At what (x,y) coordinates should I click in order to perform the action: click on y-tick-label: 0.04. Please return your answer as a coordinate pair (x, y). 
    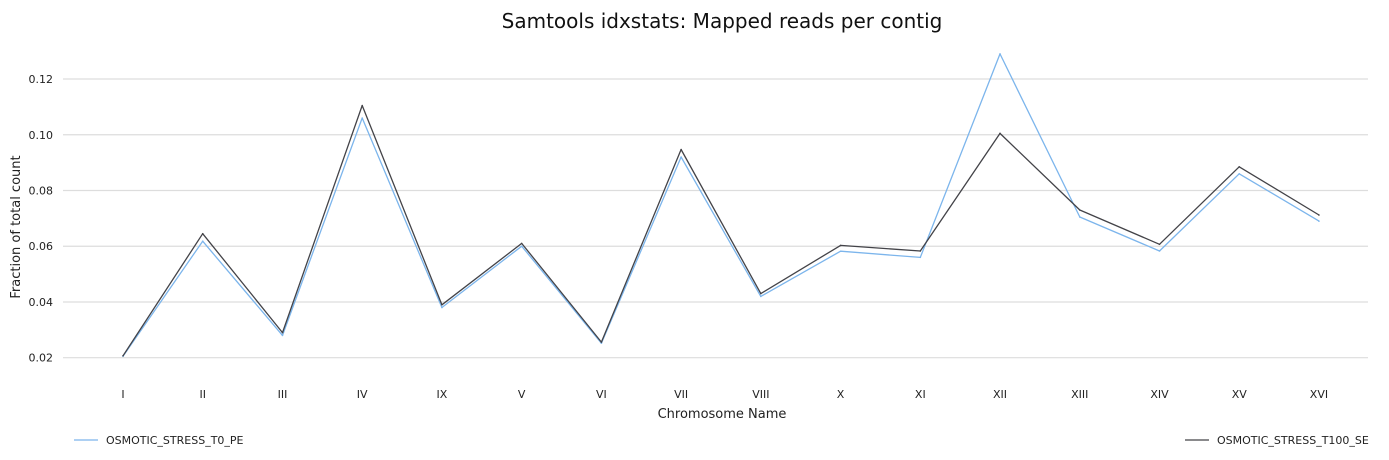
    Looking at the image, I should click on (41, 302).